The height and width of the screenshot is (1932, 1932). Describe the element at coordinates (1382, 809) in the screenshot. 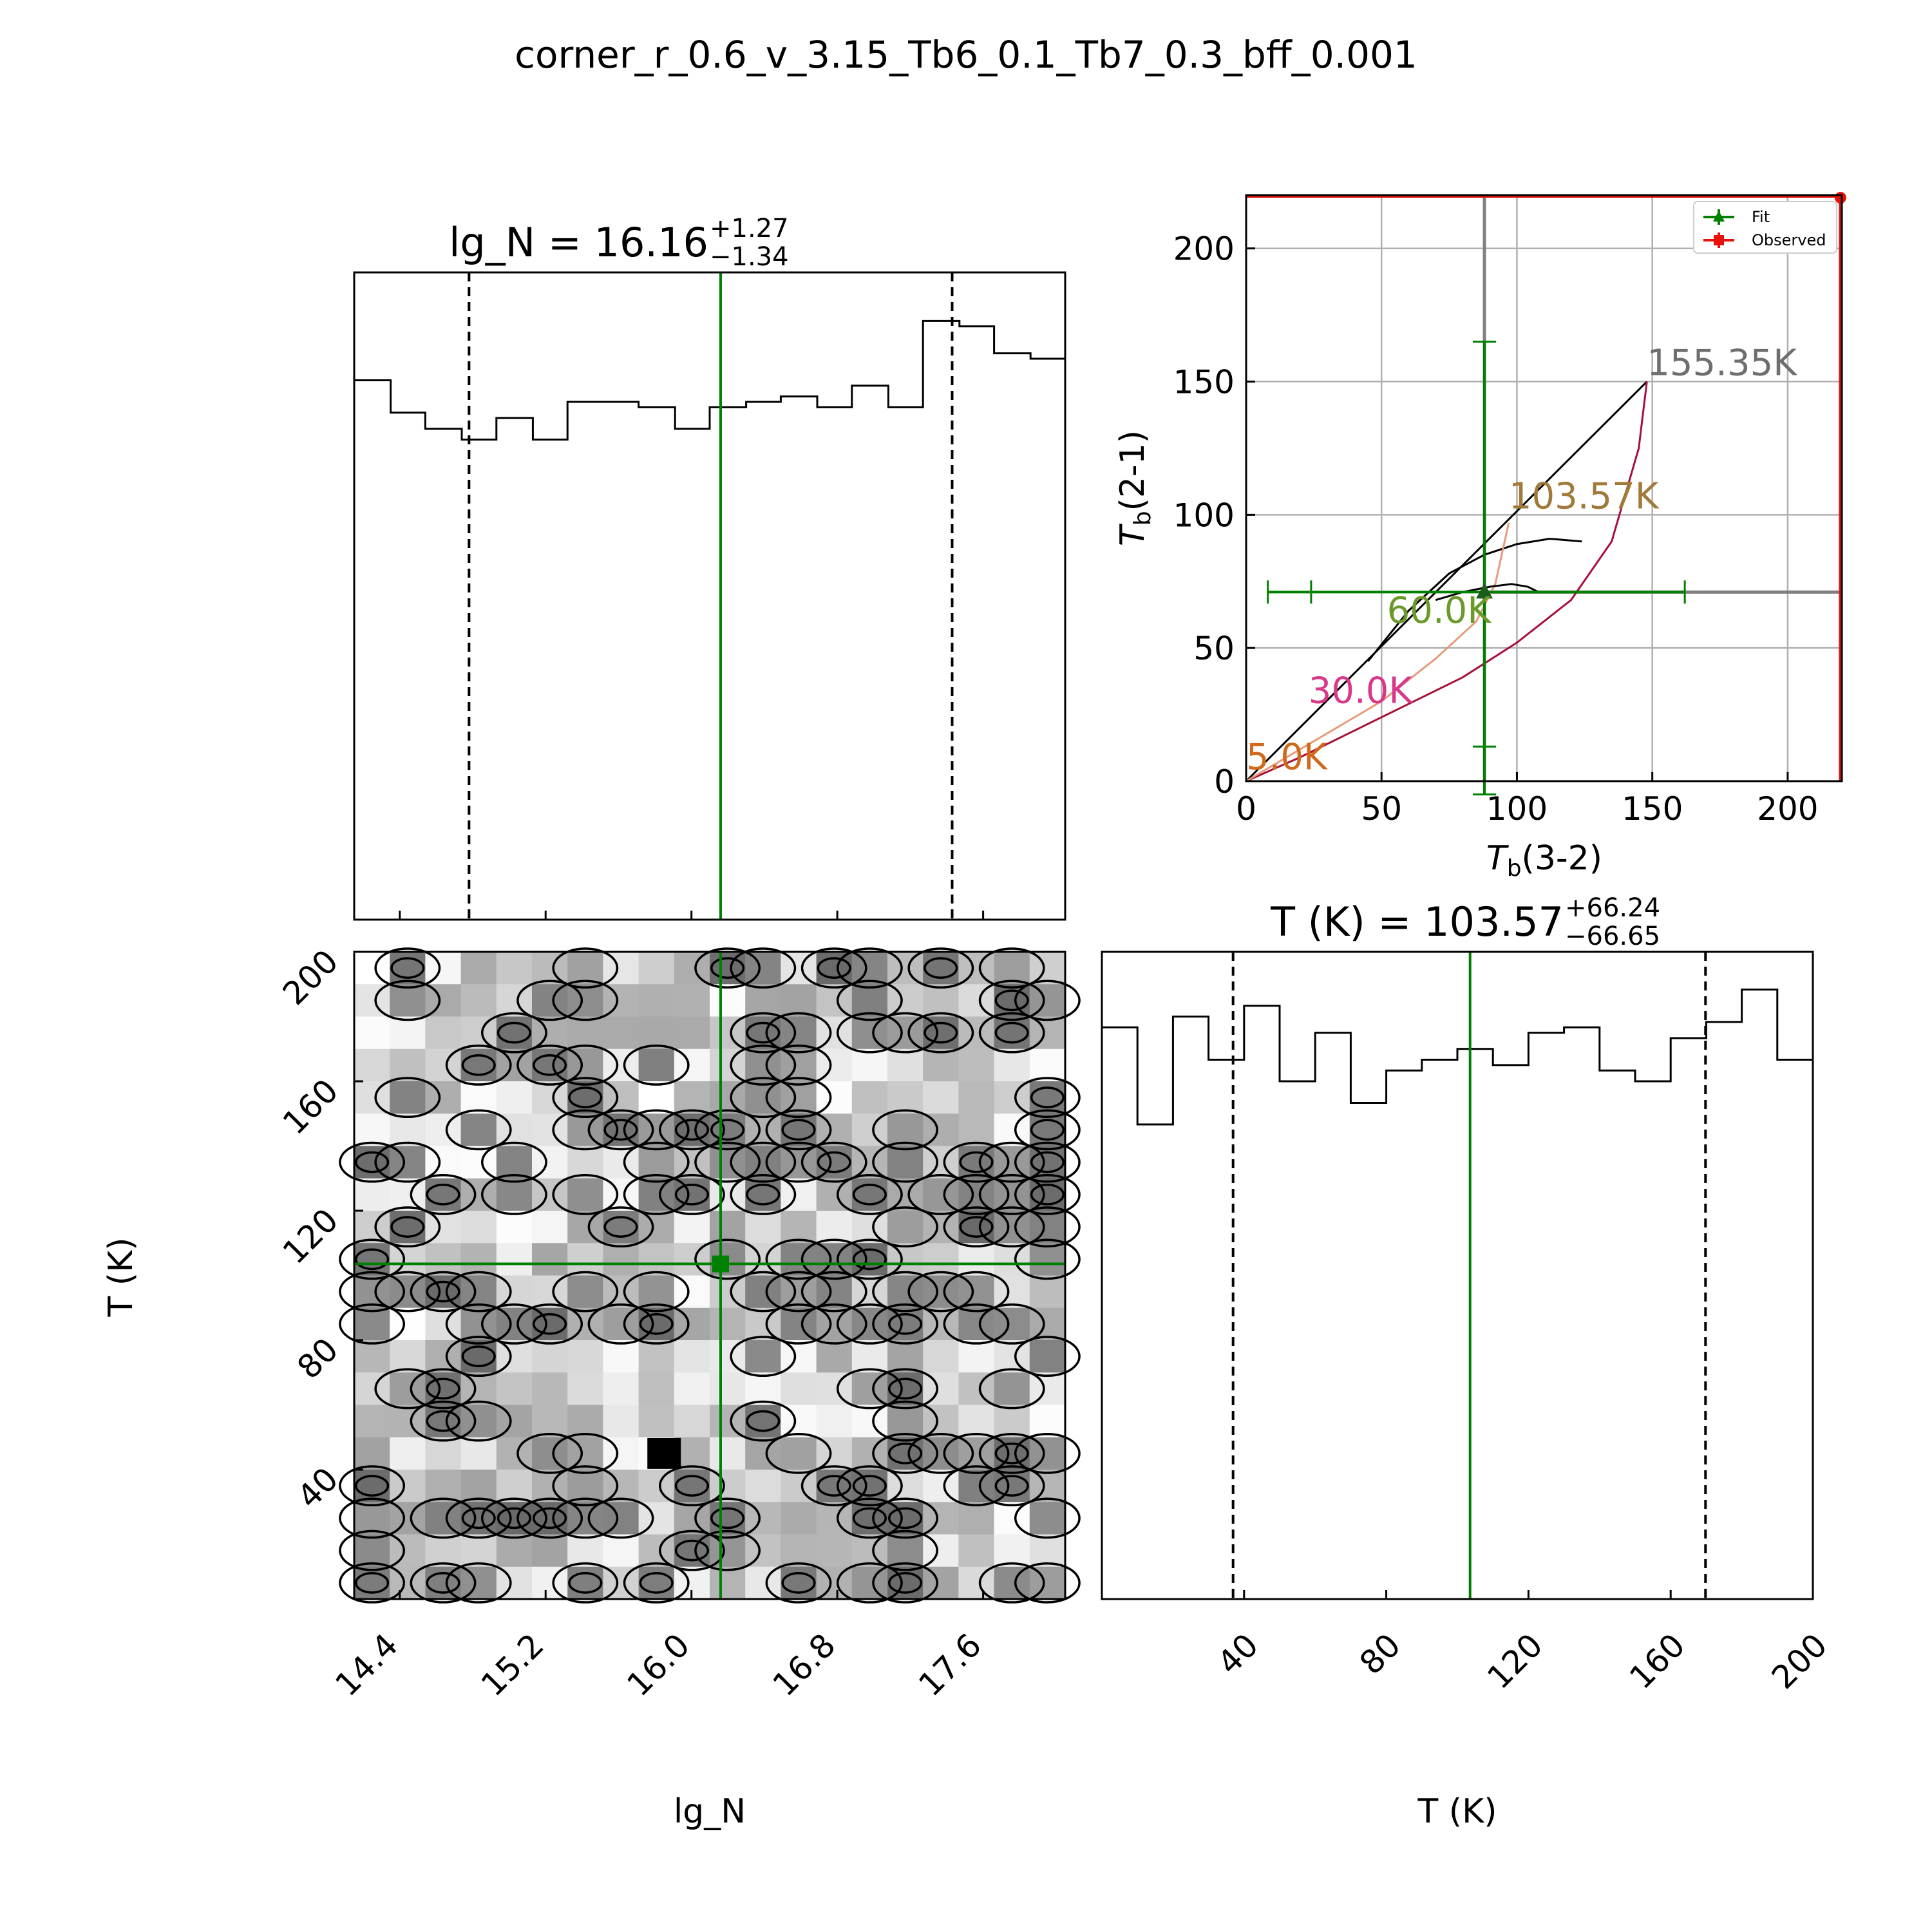

I see `tb-xtick-label: 50` at that location.